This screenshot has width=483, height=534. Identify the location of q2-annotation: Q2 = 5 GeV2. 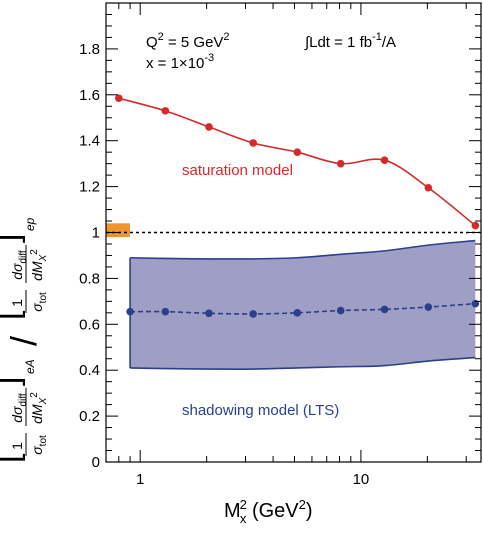
(188, 41).